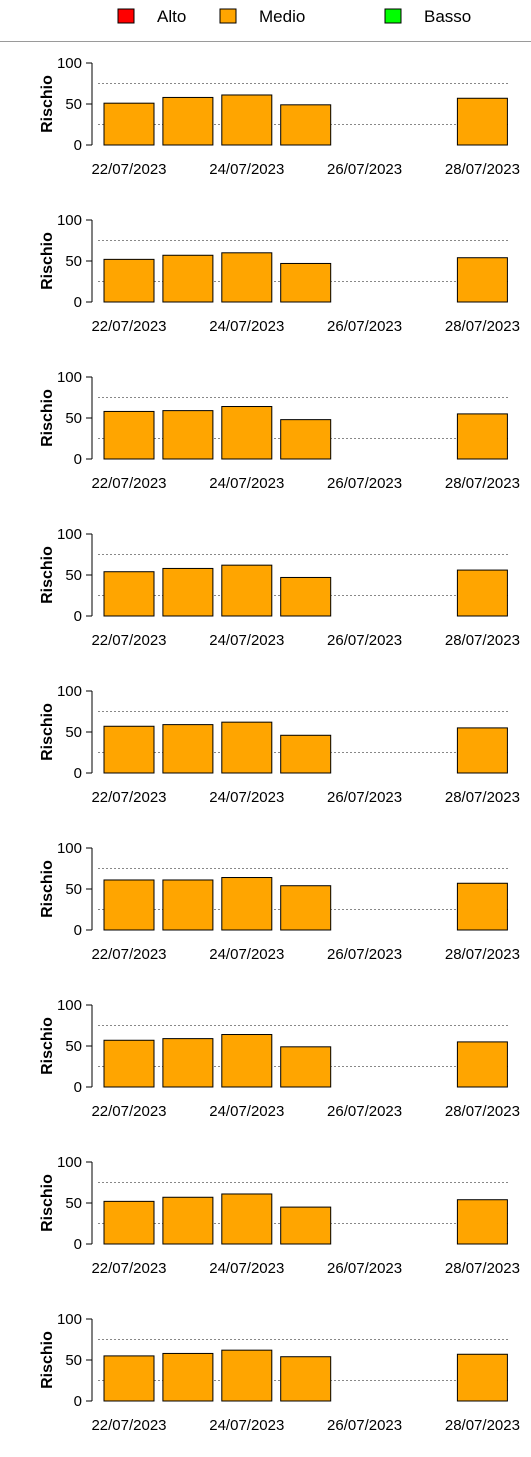 The width and height of the screenshot is (531, 1457). I want to click on legend-item-medio: Medio, so click(262, 16).